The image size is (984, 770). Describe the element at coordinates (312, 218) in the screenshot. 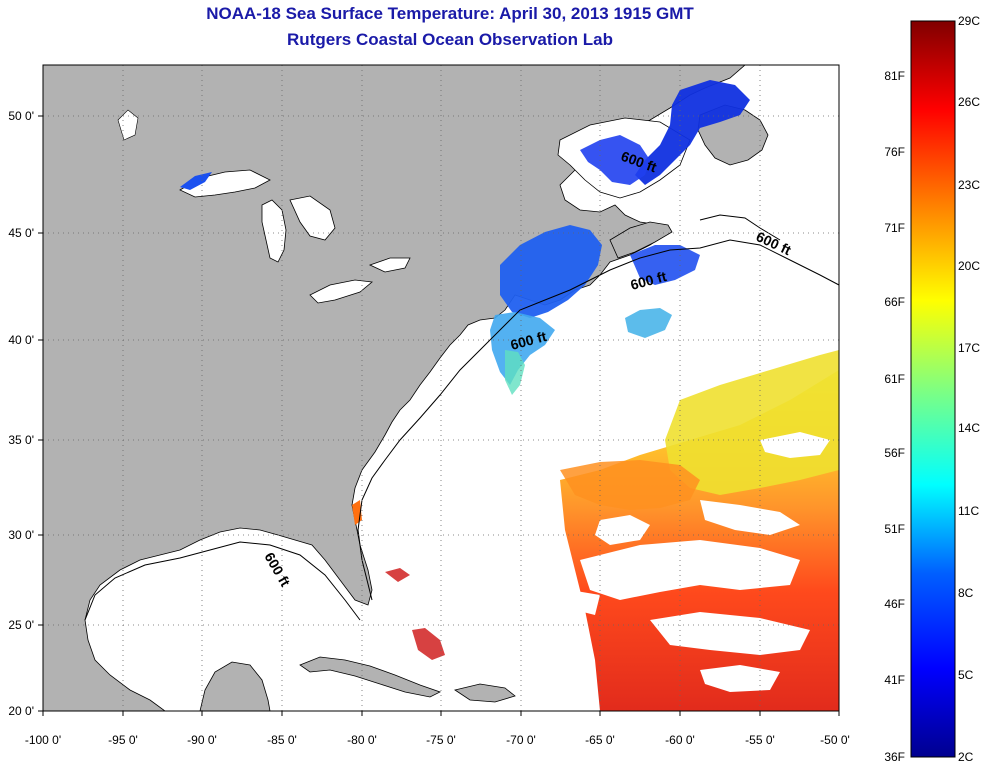

I see `lake-huron` at that location.